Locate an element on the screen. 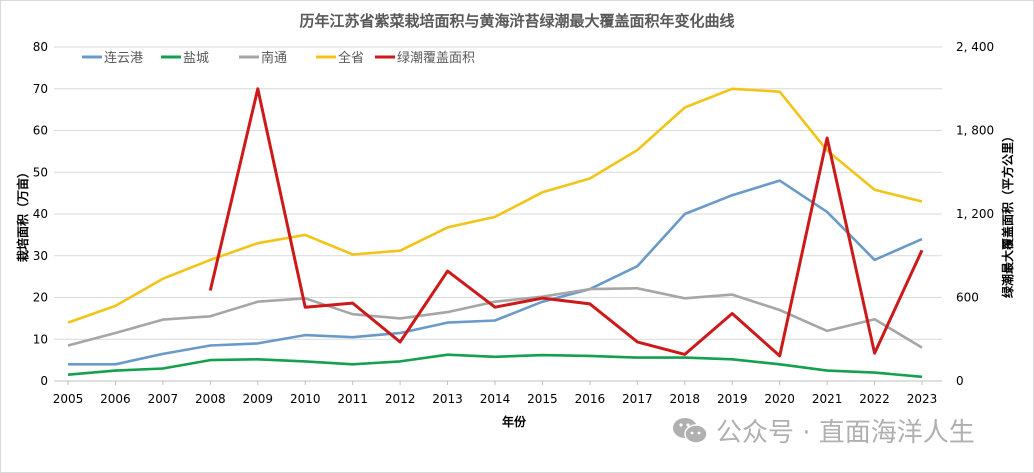 The width and height of the screenshot is (1034, 473). y-tick-label: 60 is located at coordinates (40, 131).